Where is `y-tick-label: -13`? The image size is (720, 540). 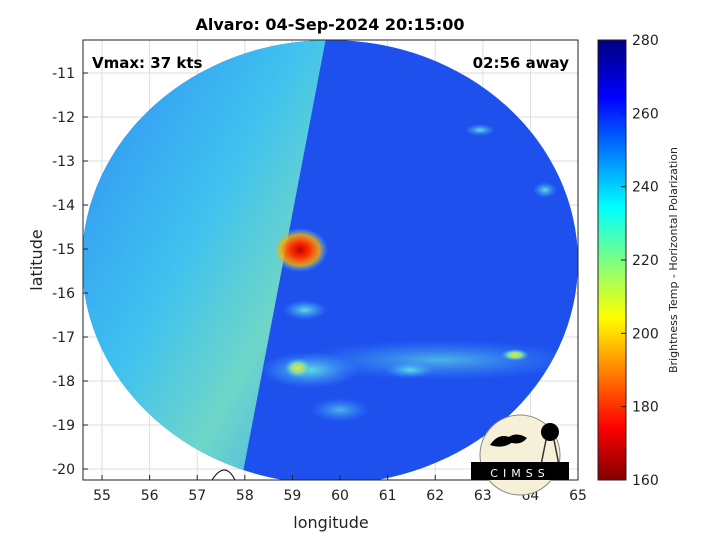 y-tick-label: -13 is located at coordinates (63, 162).